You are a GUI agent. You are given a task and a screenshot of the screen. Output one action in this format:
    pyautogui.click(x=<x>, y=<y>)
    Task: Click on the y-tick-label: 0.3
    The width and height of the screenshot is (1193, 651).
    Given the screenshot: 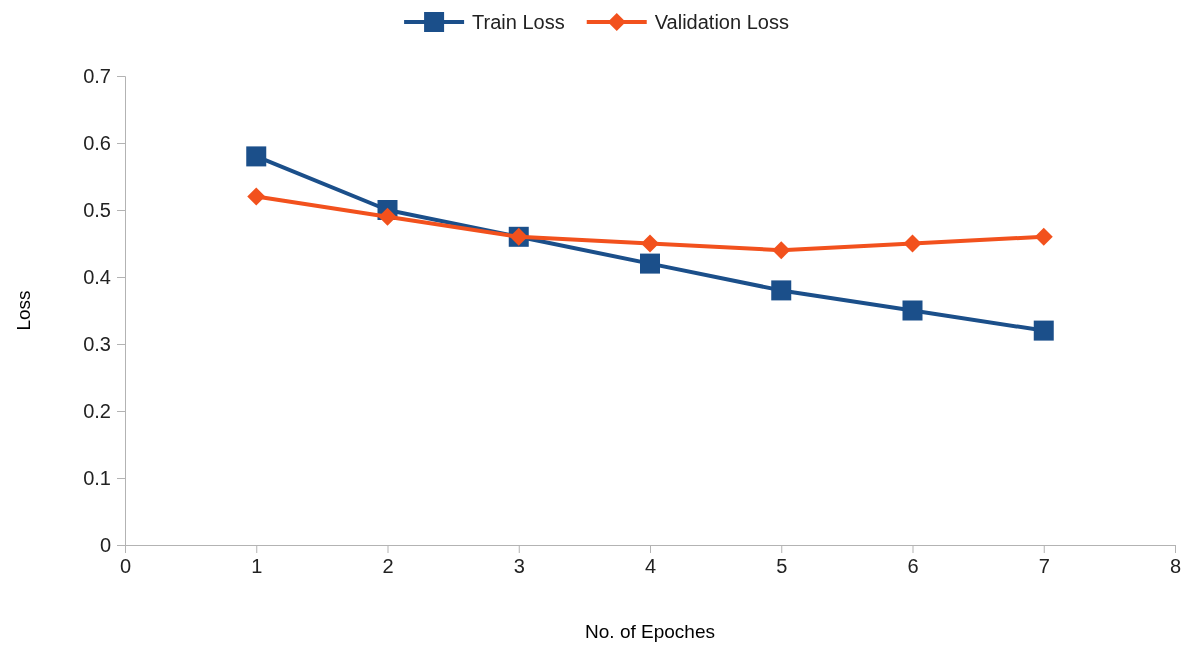 What is the action you would take?
    pyautogui.click(x=97, y=343)
    